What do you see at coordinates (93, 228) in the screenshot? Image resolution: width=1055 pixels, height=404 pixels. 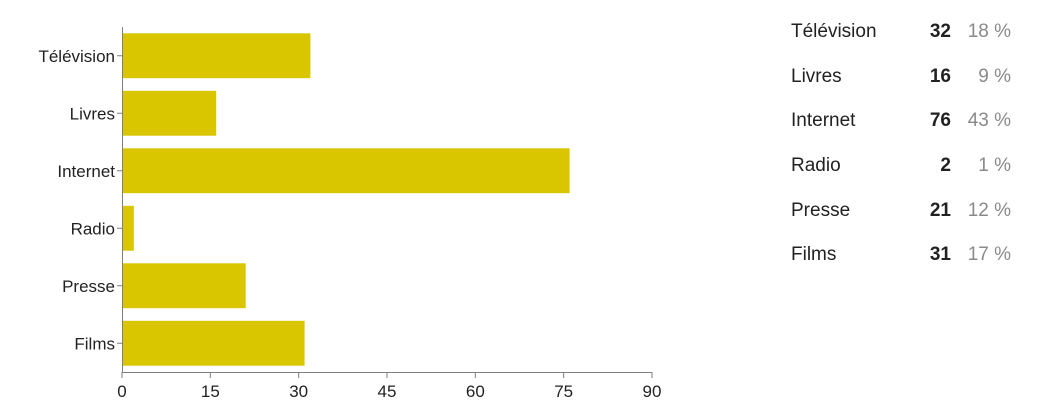 I see `category-label: Radio` at bounding box center [93, 228].